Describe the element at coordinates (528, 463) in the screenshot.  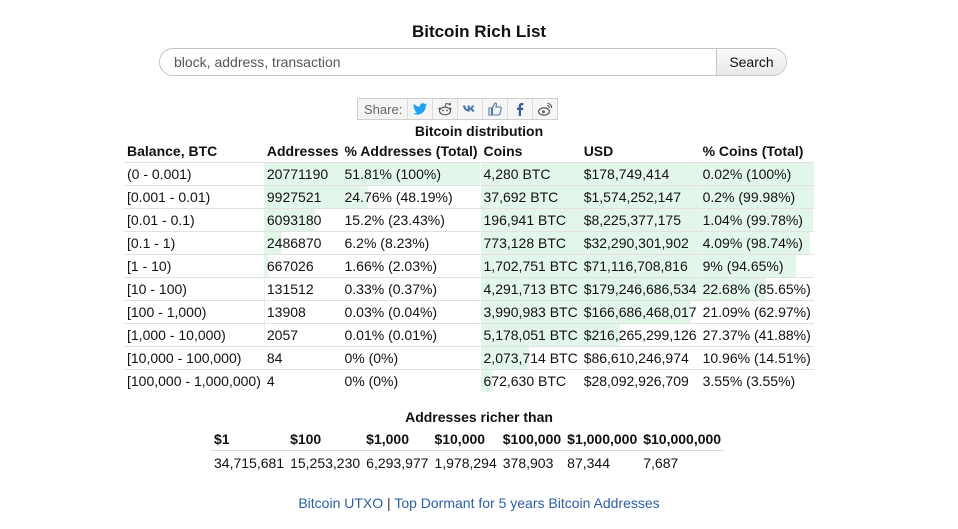
I see `richer-value: 378,903` at that location.